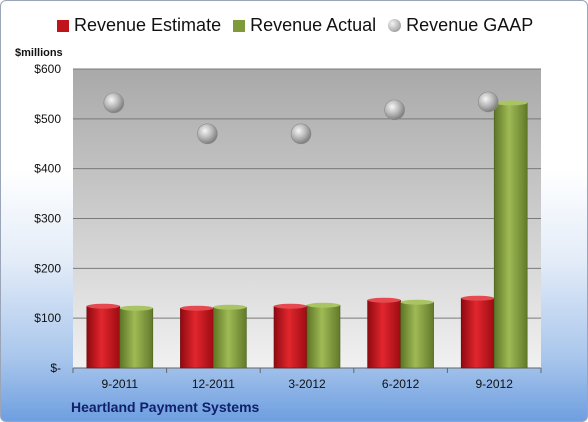  Describe the element at coordinates (55, 368) in the screenshot. I see `y-tick-label: $-` at that location.